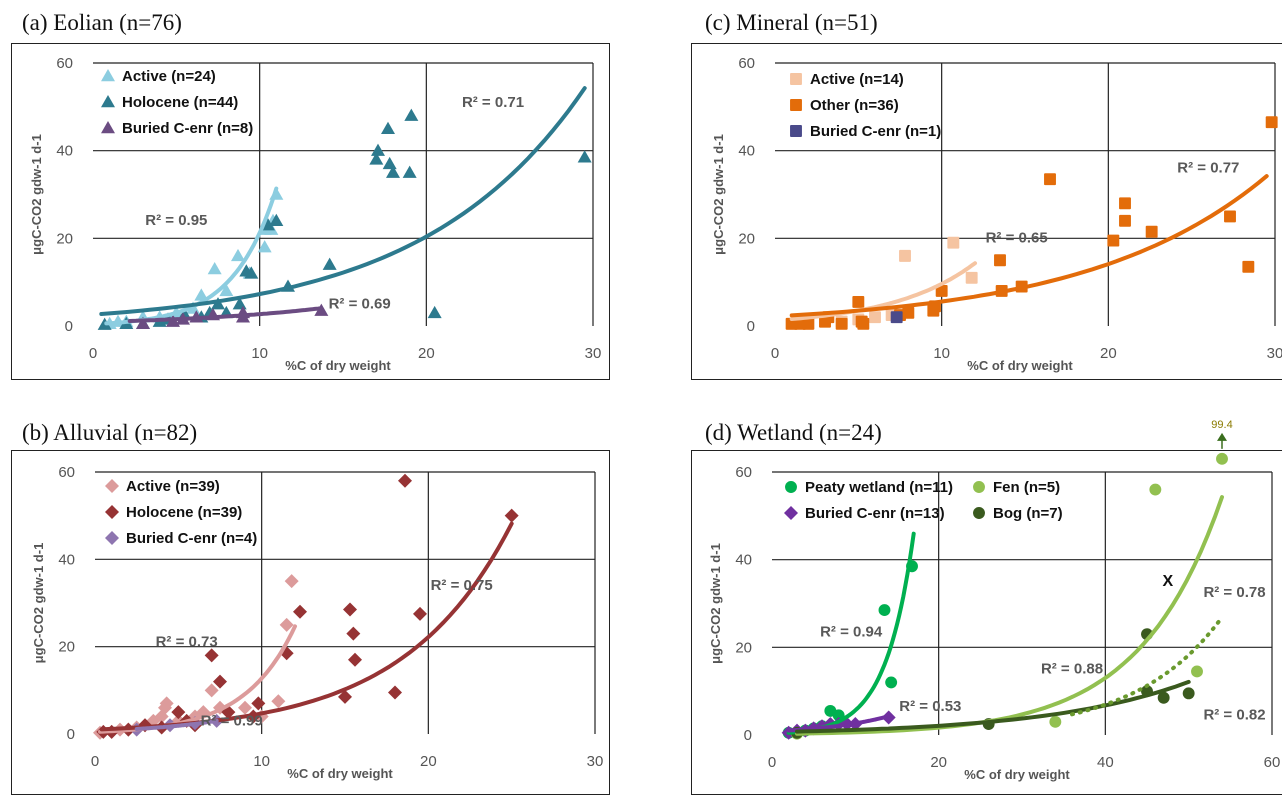 This screenshot has height=795, width=1282. Describe the element at coordinates (1017, 238) in the screenshot. I see `r-squared-label: R² = 0.65` at that location.